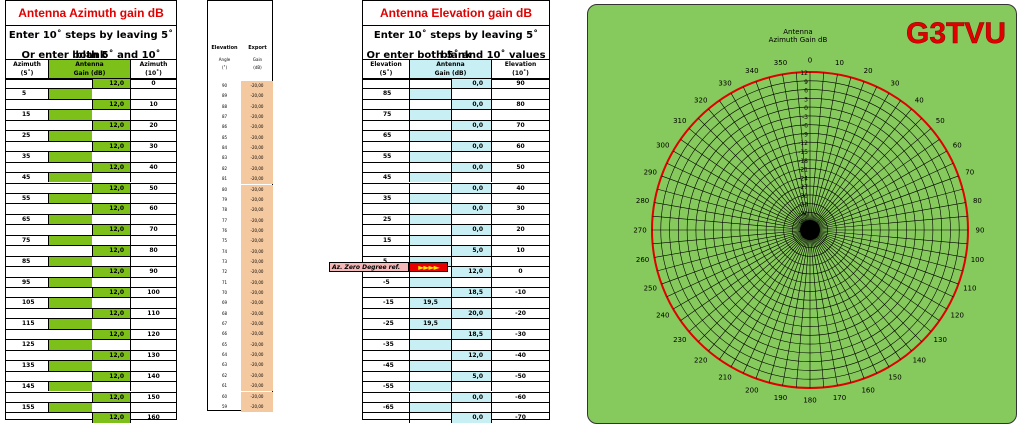  Describe the element at coordinates (387, 178) in the screenshot. I see `elevation-5-cell: 45` at that location.